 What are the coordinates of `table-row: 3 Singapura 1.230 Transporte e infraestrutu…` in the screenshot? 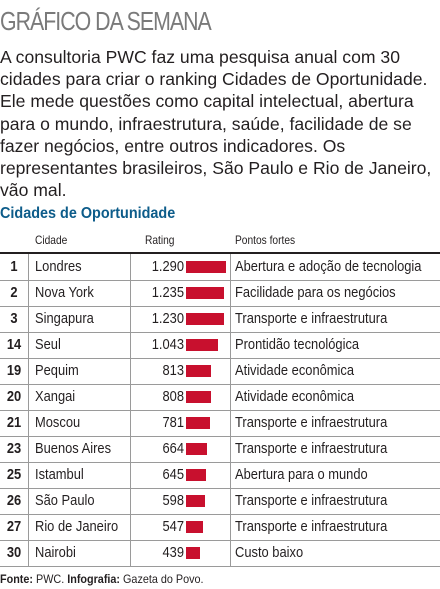 It's located at (220, 319).